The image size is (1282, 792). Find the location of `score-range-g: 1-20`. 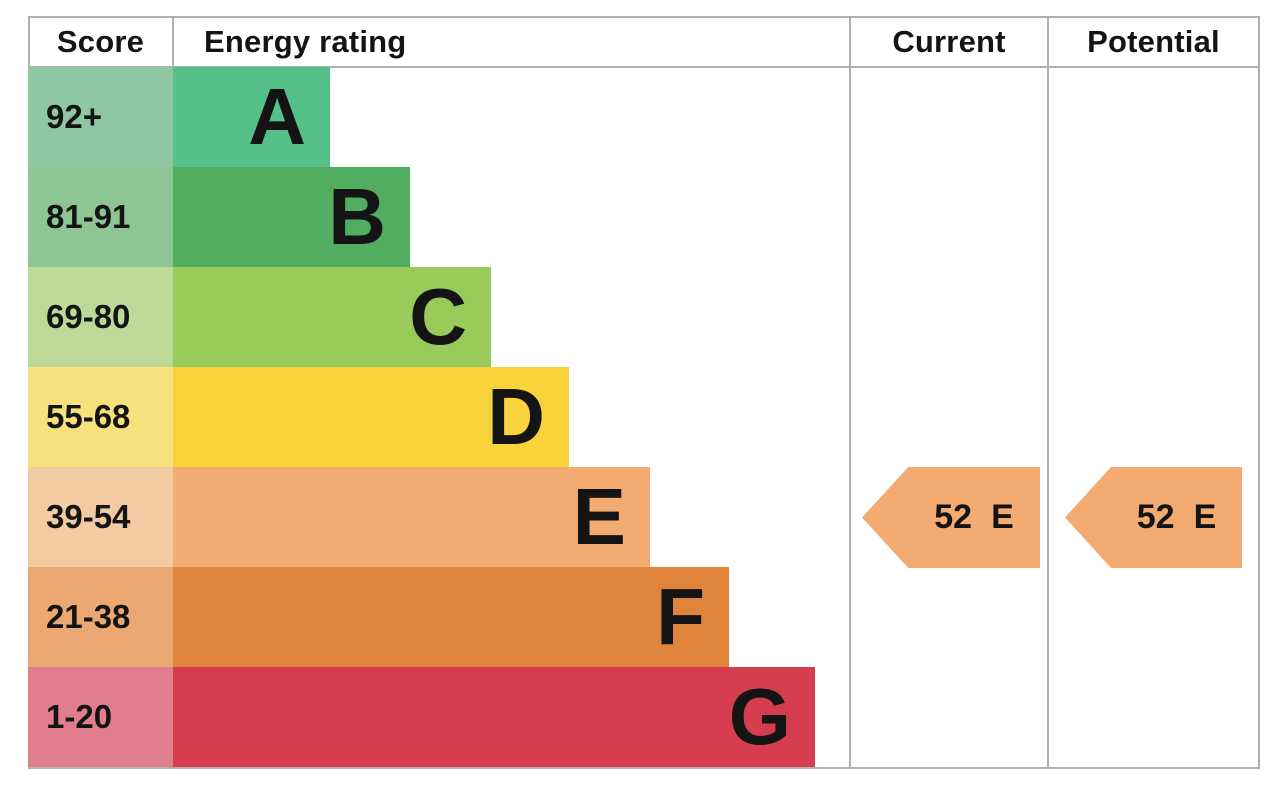

score-range-g: 1-20 is located at coordinates (100, 717).